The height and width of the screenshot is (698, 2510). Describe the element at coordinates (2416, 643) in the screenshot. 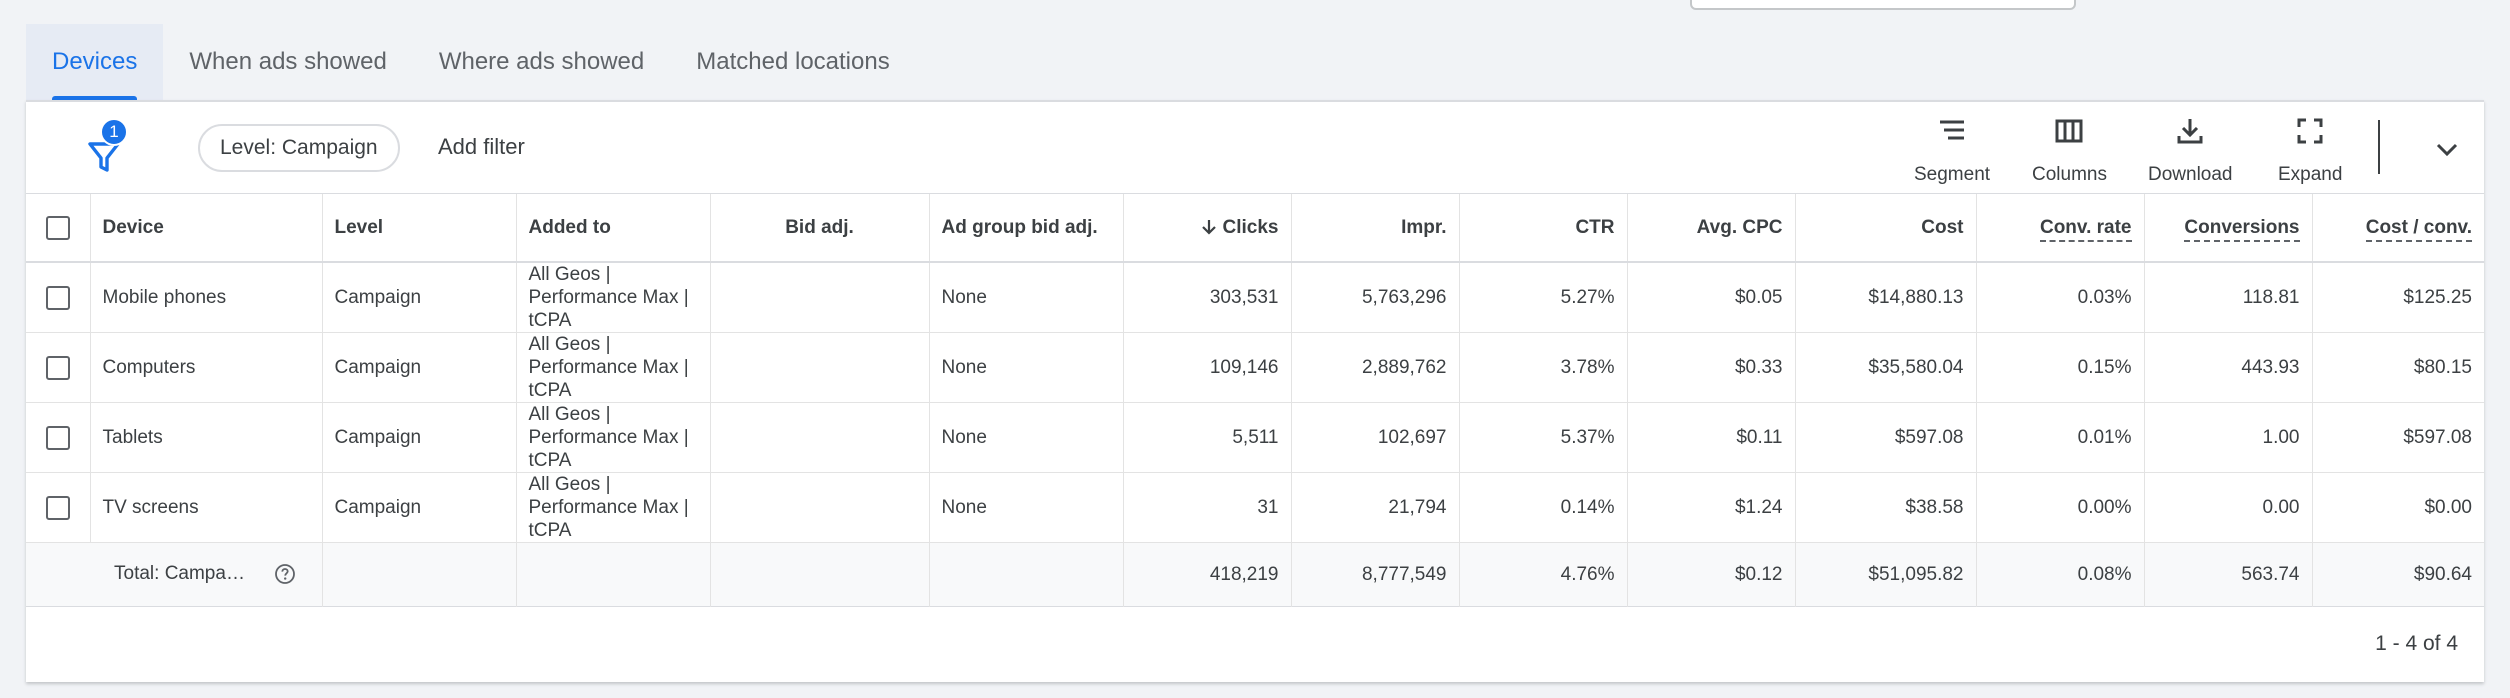

I see `pagination-info: 1 - 4 of 4` at that location.